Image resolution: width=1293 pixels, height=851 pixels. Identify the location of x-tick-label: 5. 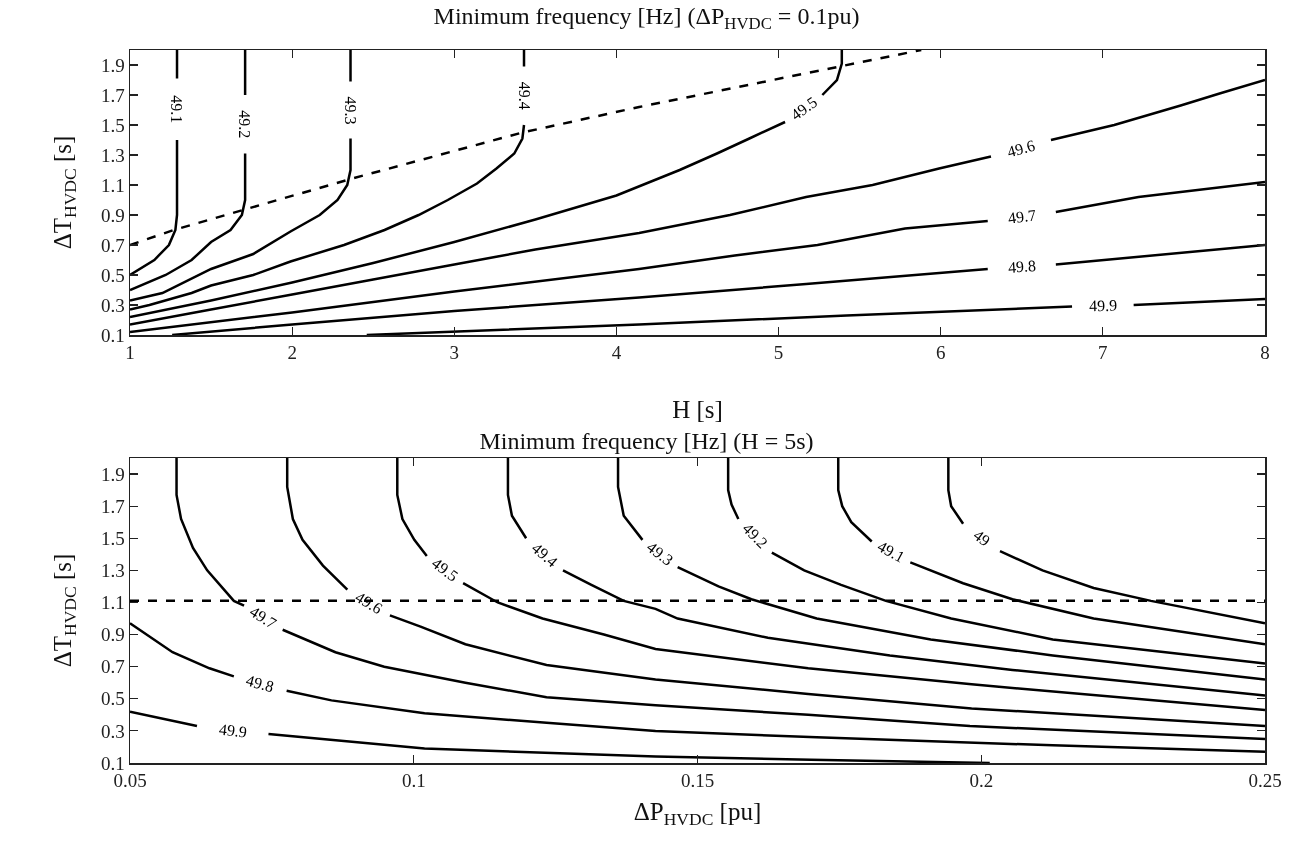
(778, 353).